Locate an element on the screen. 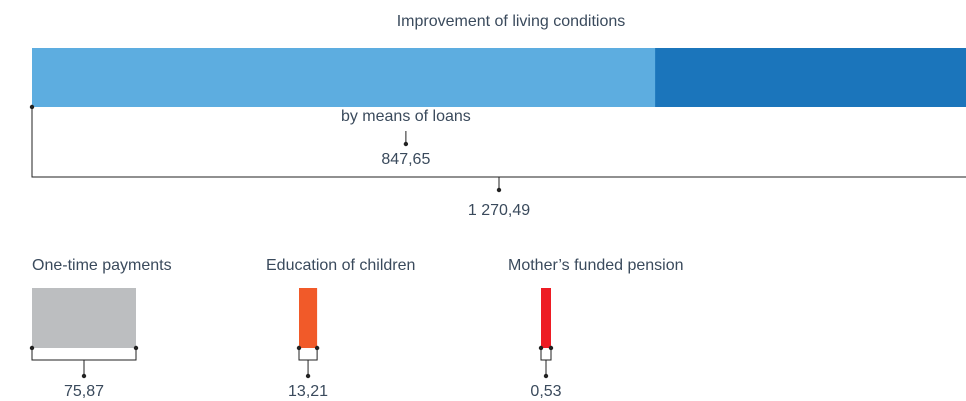  main-value: 1 270,49 is located at coordinates (499, 210).